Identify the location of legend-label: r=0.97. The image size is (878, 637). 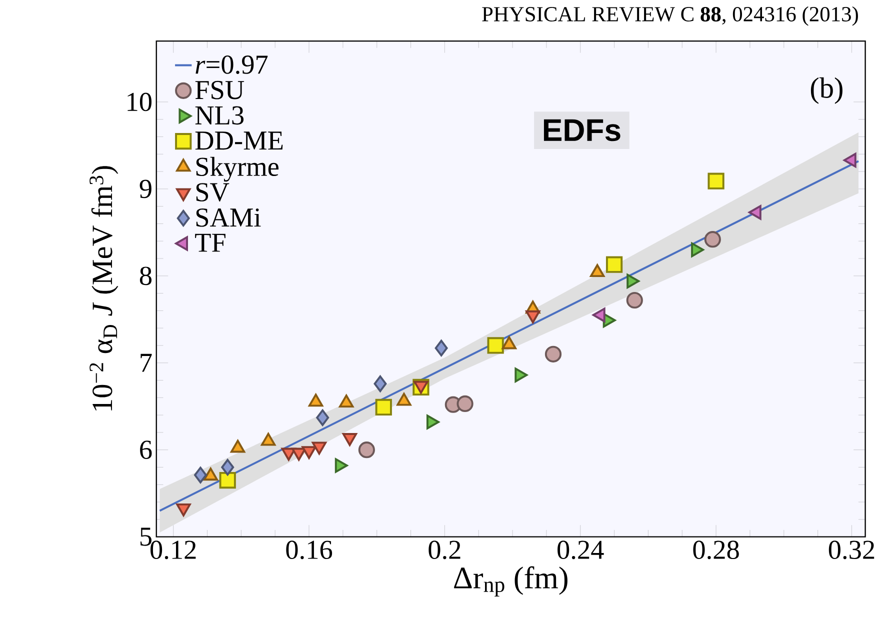
(232, 65).